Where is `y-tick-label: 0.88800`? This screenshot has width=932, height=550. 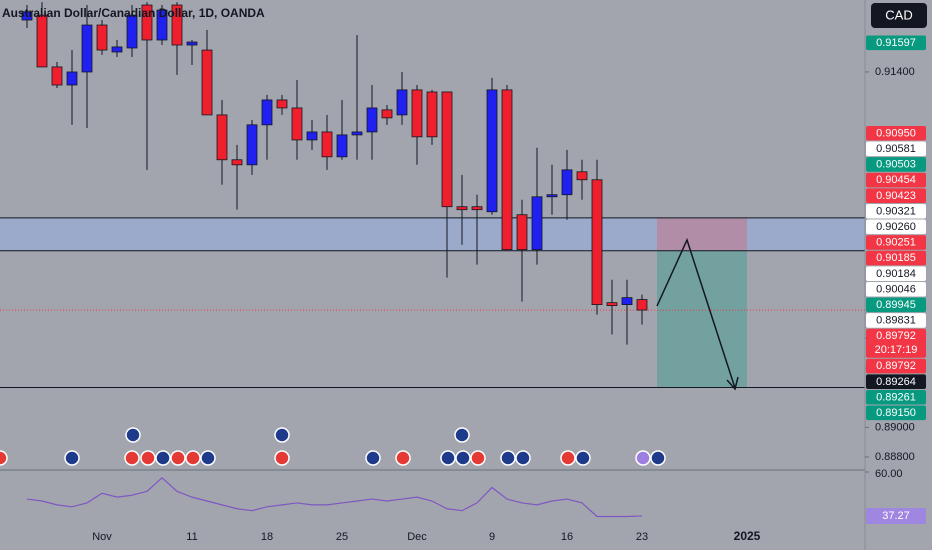 y-tick-label: 0.88800 is located at coordinates (895, 457).